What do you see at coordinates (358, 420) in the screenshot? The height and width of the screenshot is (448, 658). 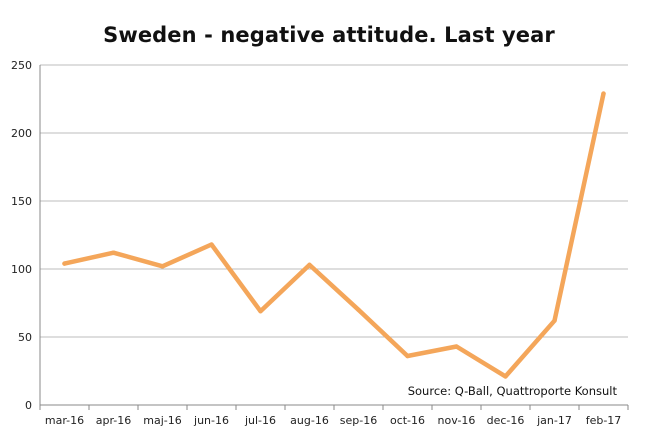 I see `x-tick-label: sep-16` at bounding box center [358, 420].